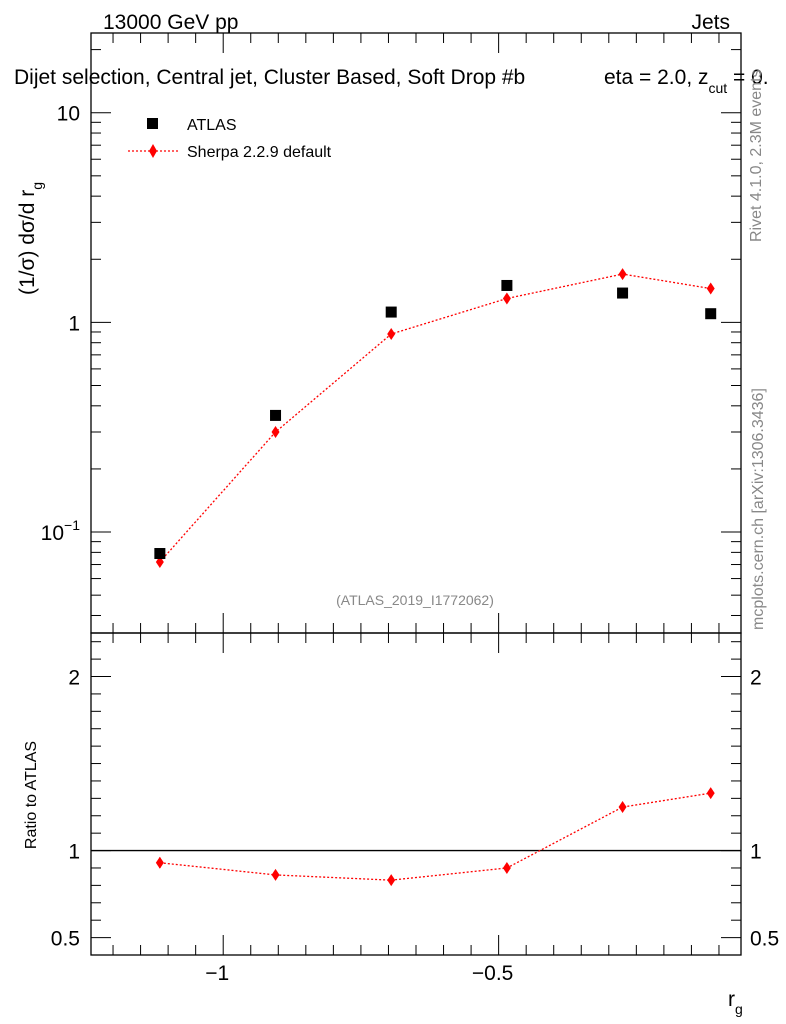 The image size is (786, 1024). I want to click on legend-atlas-label: ATLAS, so click(212, 125).